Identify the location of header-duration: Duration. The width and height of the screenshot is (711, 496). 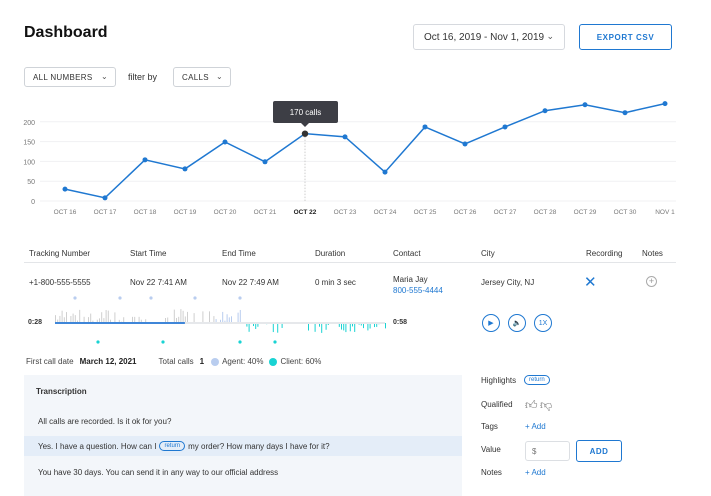
(330, 253).